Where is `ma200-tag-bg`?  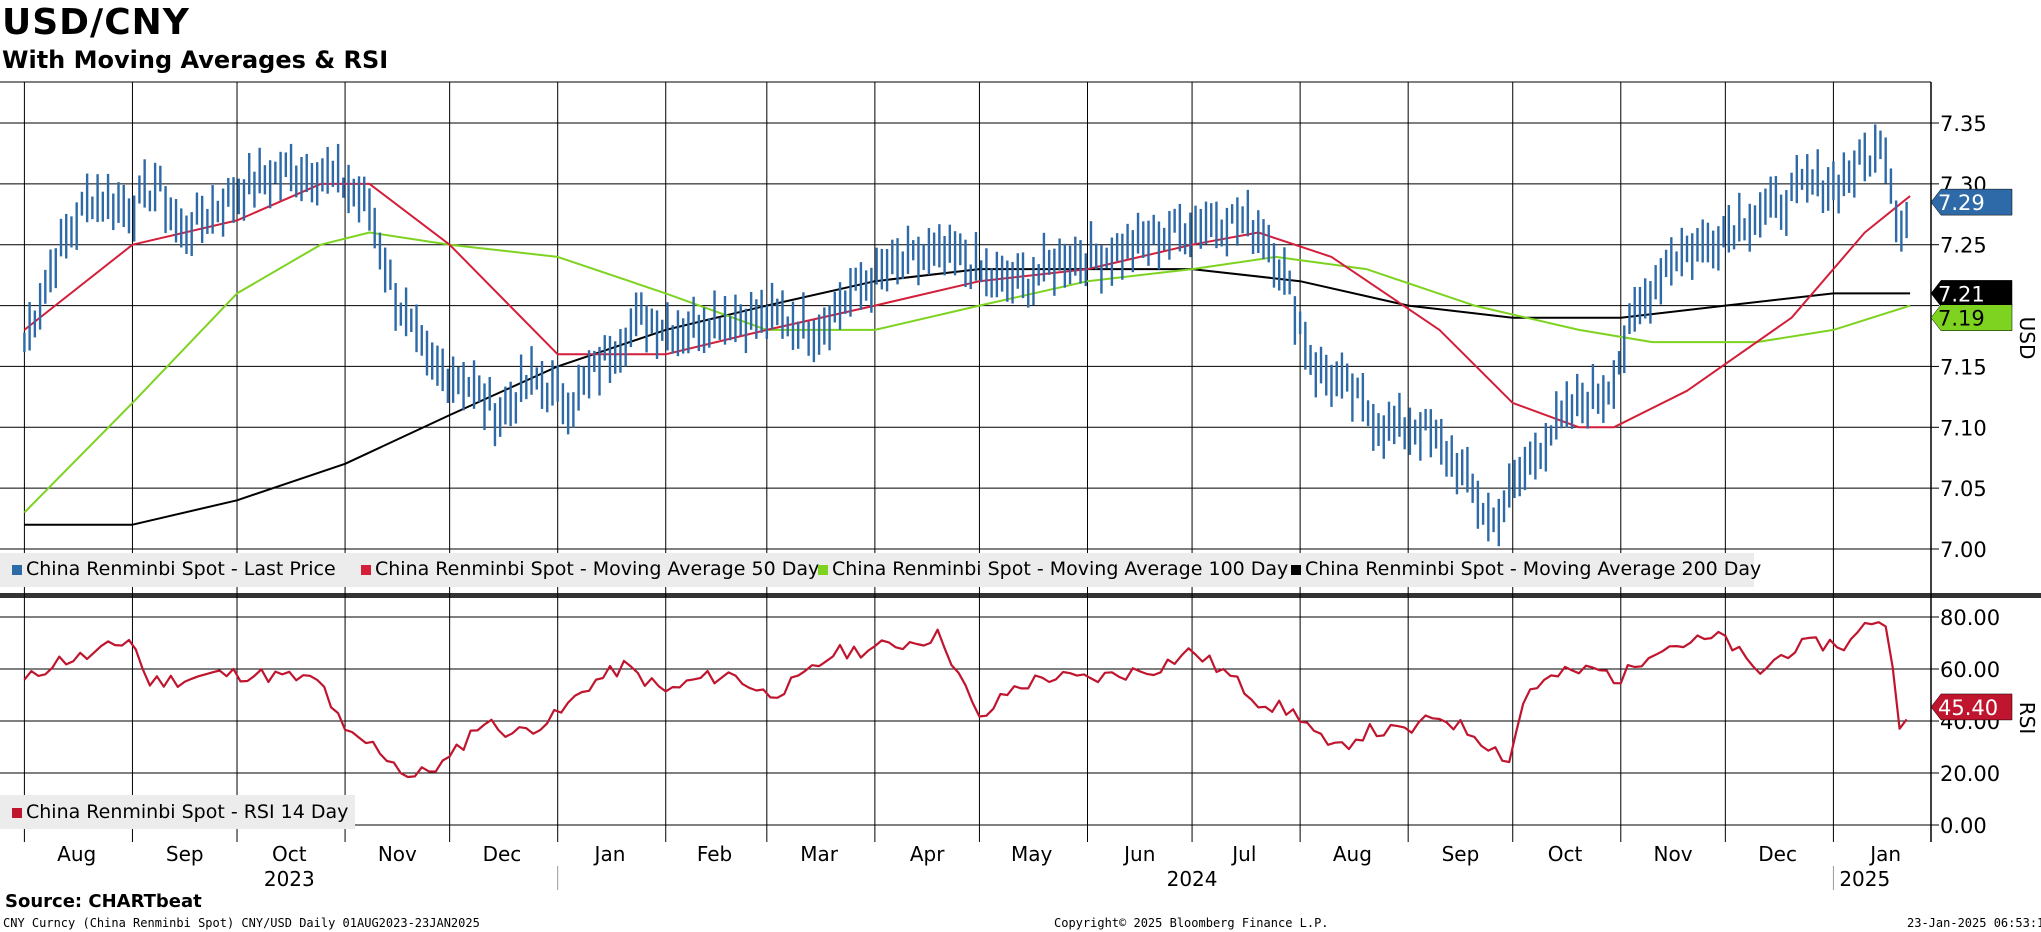
ma200-tag-bg is located at coordinates (1971, 293).